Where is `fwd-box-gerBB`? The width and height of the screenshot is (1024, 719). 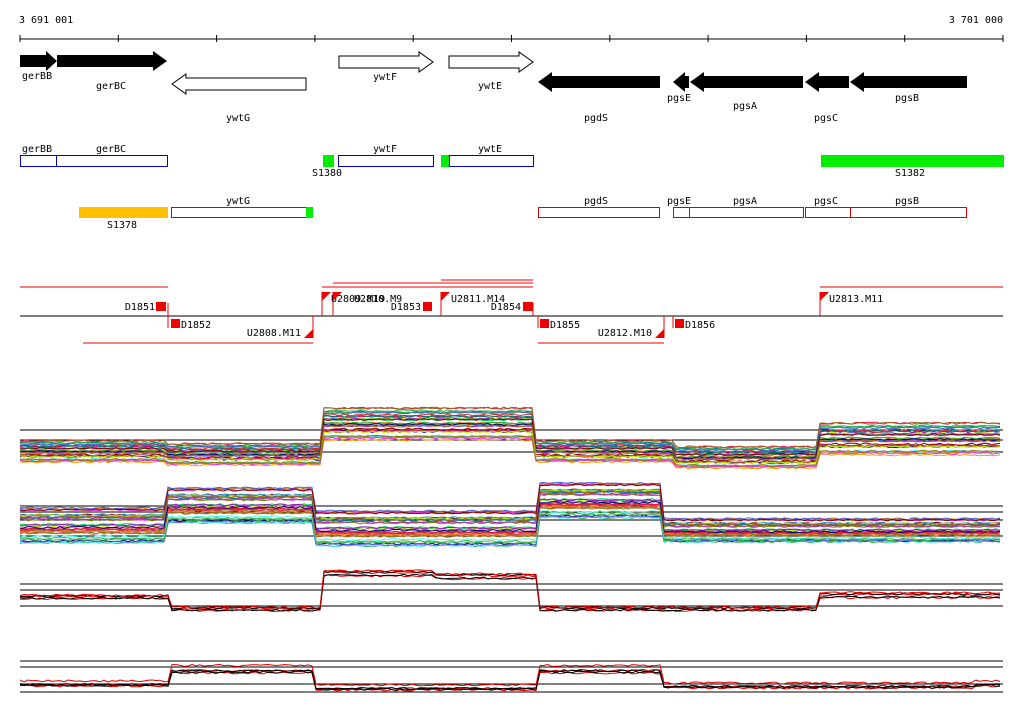
fwd-box-gerBB is located at coordinates (38, 161).